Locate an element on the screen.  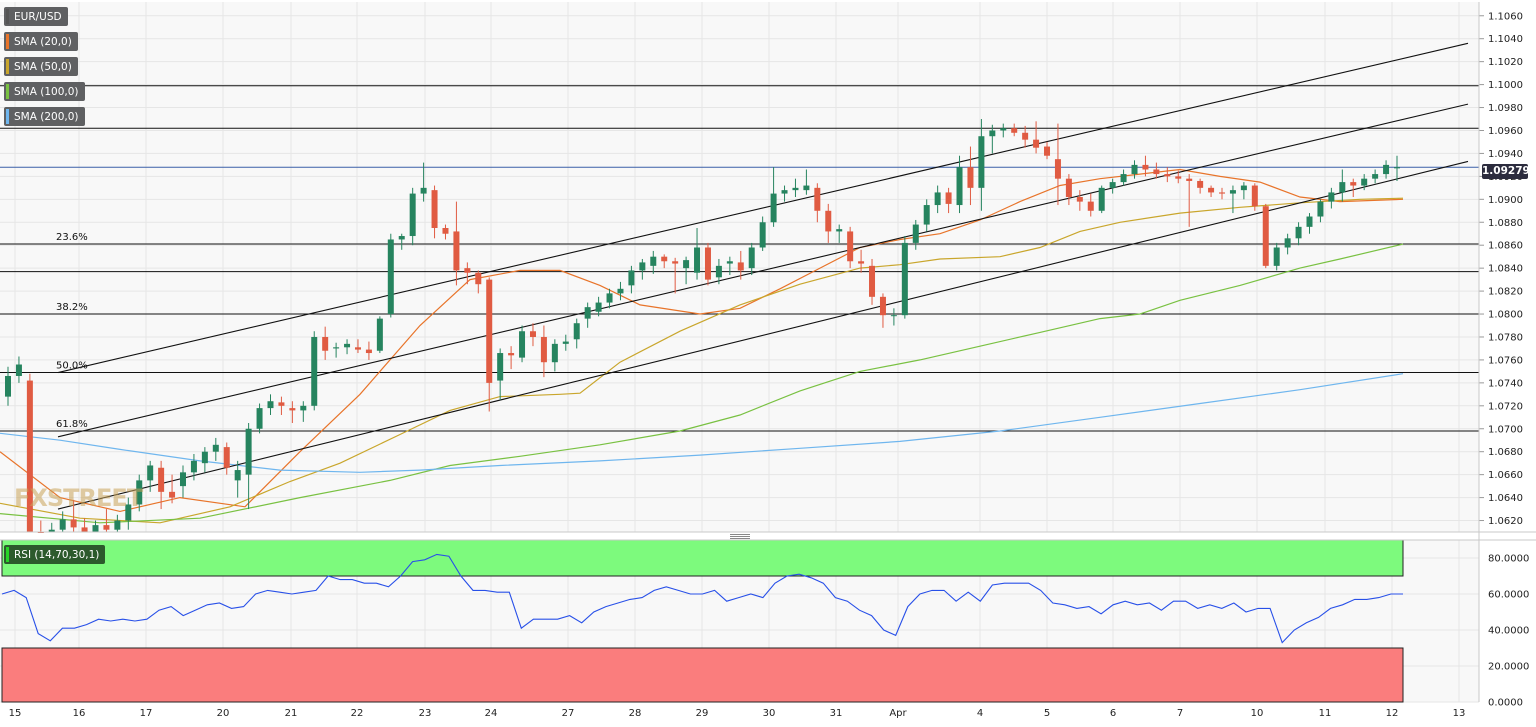
y-tick-label: 1.0980 is located at coordinates (1505, 108).